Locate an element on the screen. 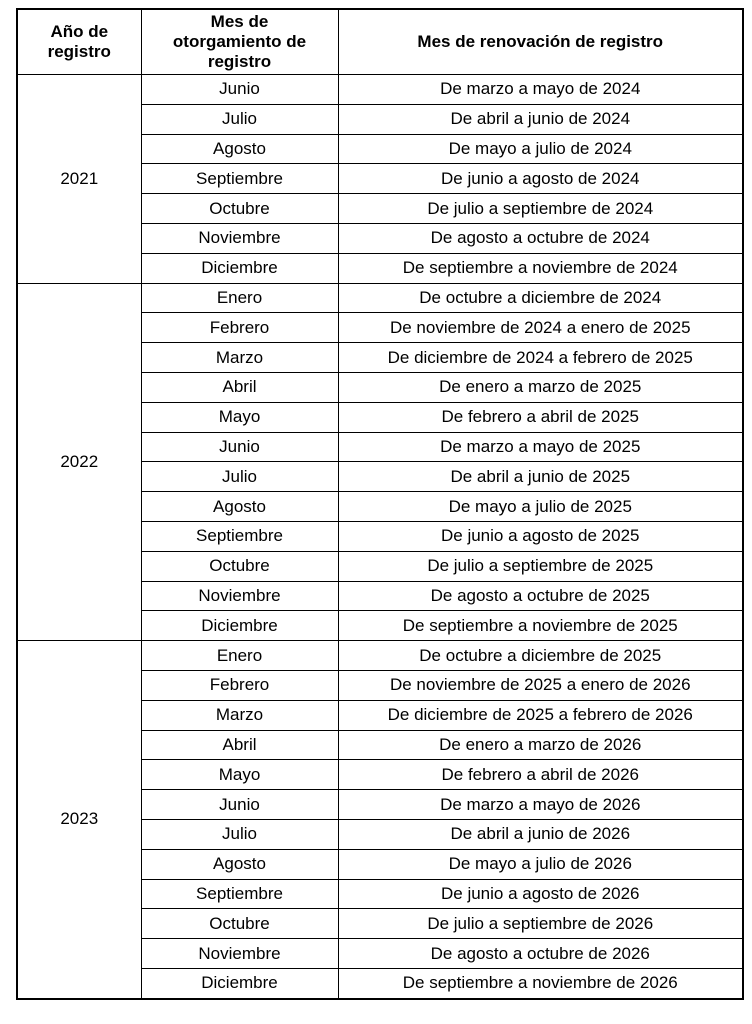 Image resolution: width=752 pixels, height=1024 pixels. header-grant-month-label: Mes de otorgamiento de registro is located at coordinates (239, 41).